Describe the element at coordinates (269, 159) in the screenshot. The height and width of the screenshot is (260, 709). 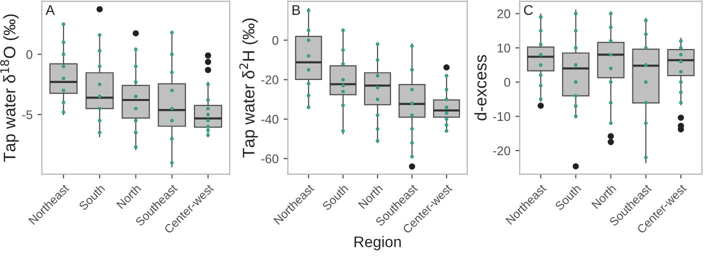
I see `y-tick-label: -60` at that location.